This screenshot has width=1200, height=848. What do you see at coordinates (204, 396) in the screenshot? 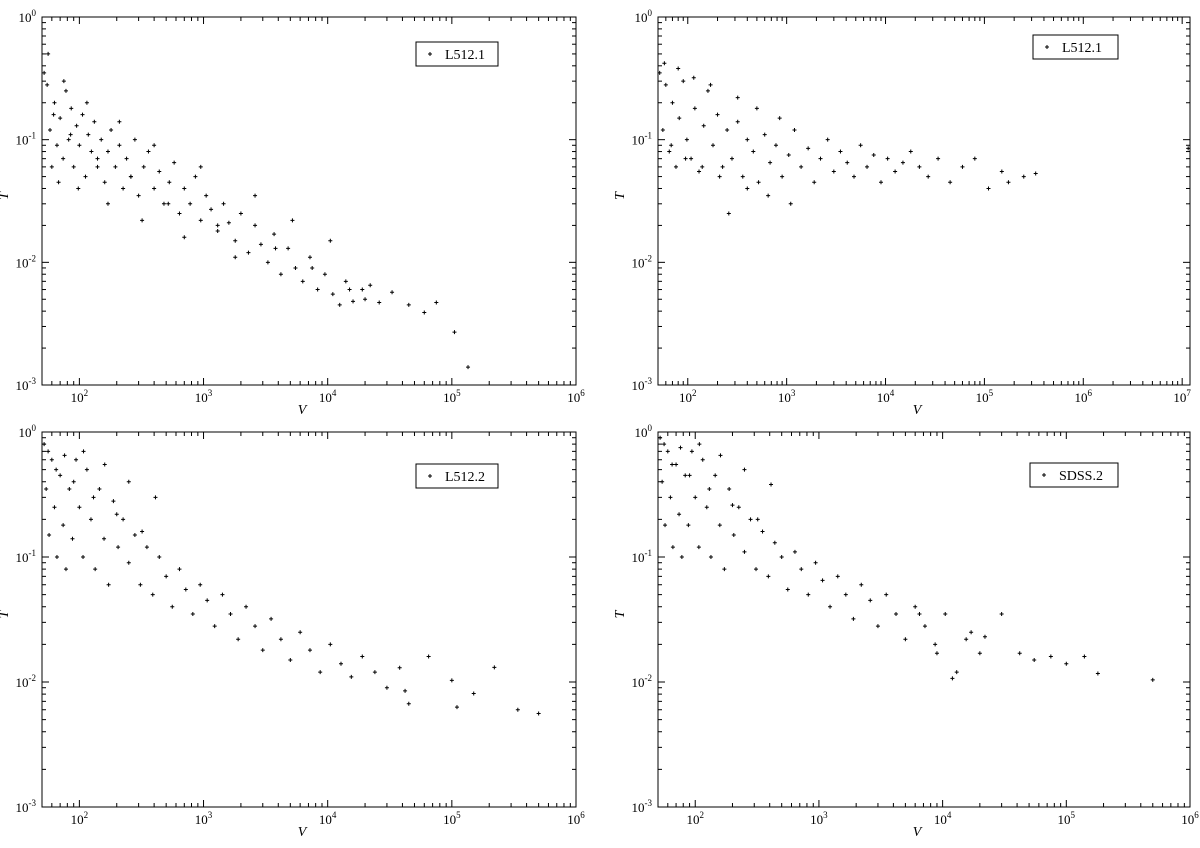
I see `x-tick-label: 10³` at bounding box center [204, 396].